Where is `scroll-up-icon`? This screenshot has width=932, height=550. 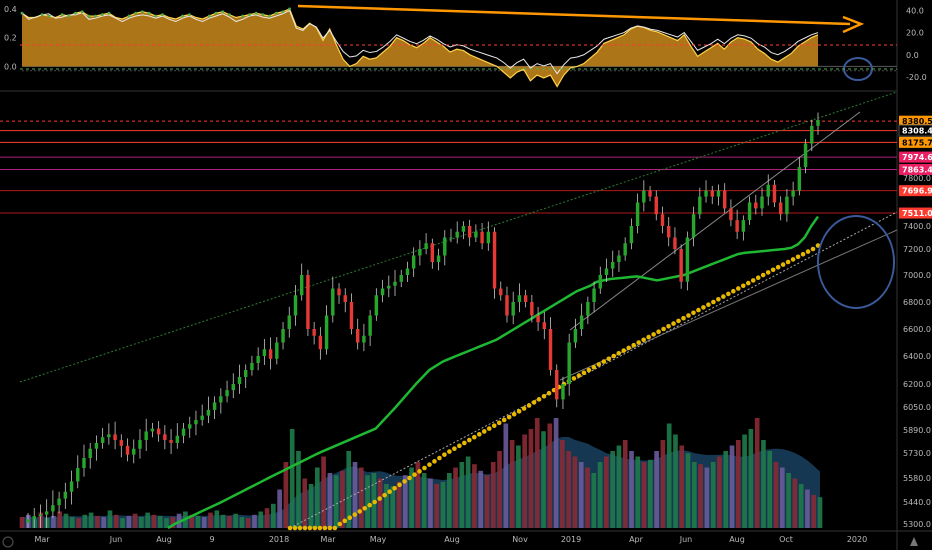 scroll-up-icon is located at coordinates (914, 541).